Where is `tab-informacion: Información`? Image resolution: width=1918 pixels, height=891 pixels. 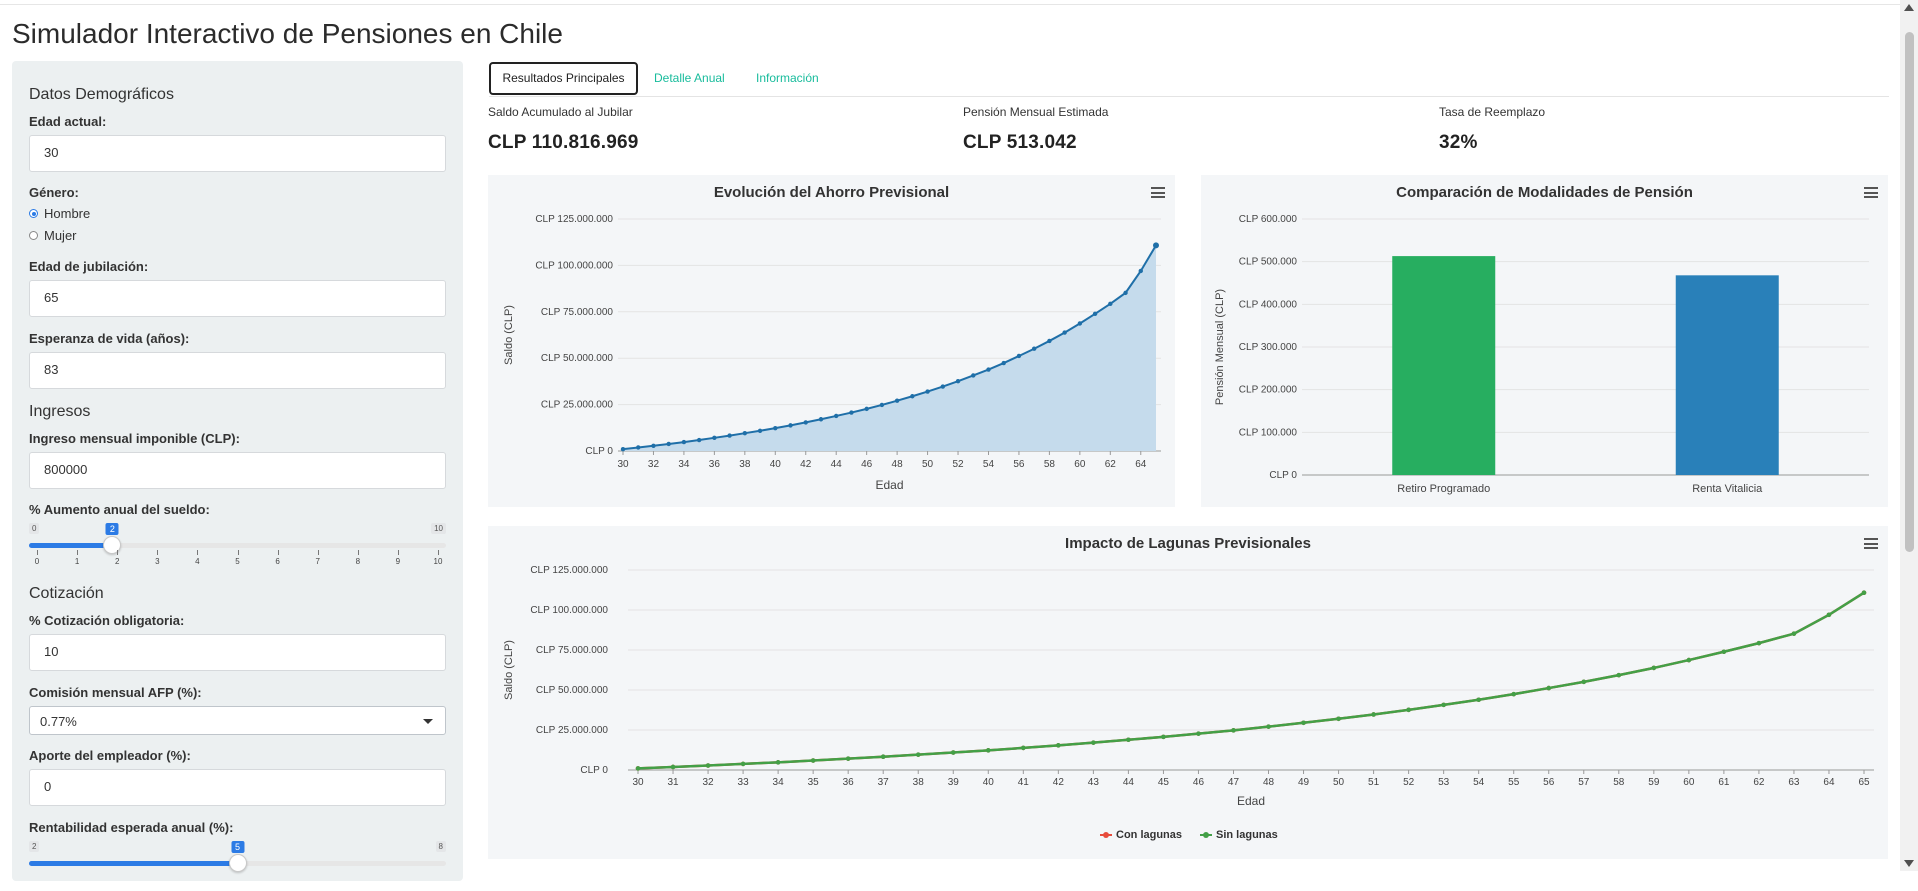 tab-informacion: Información is located at coordinates (787, 78).